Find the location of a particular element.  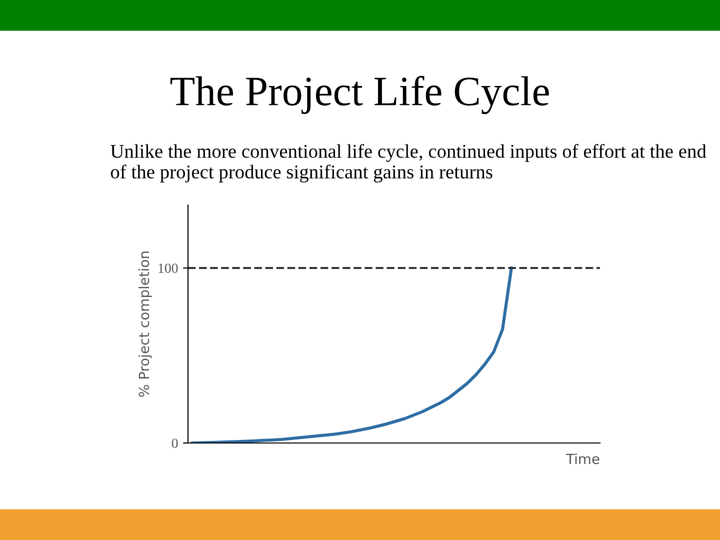

y-tick-label: 0 is located at coordinates (175, 443).